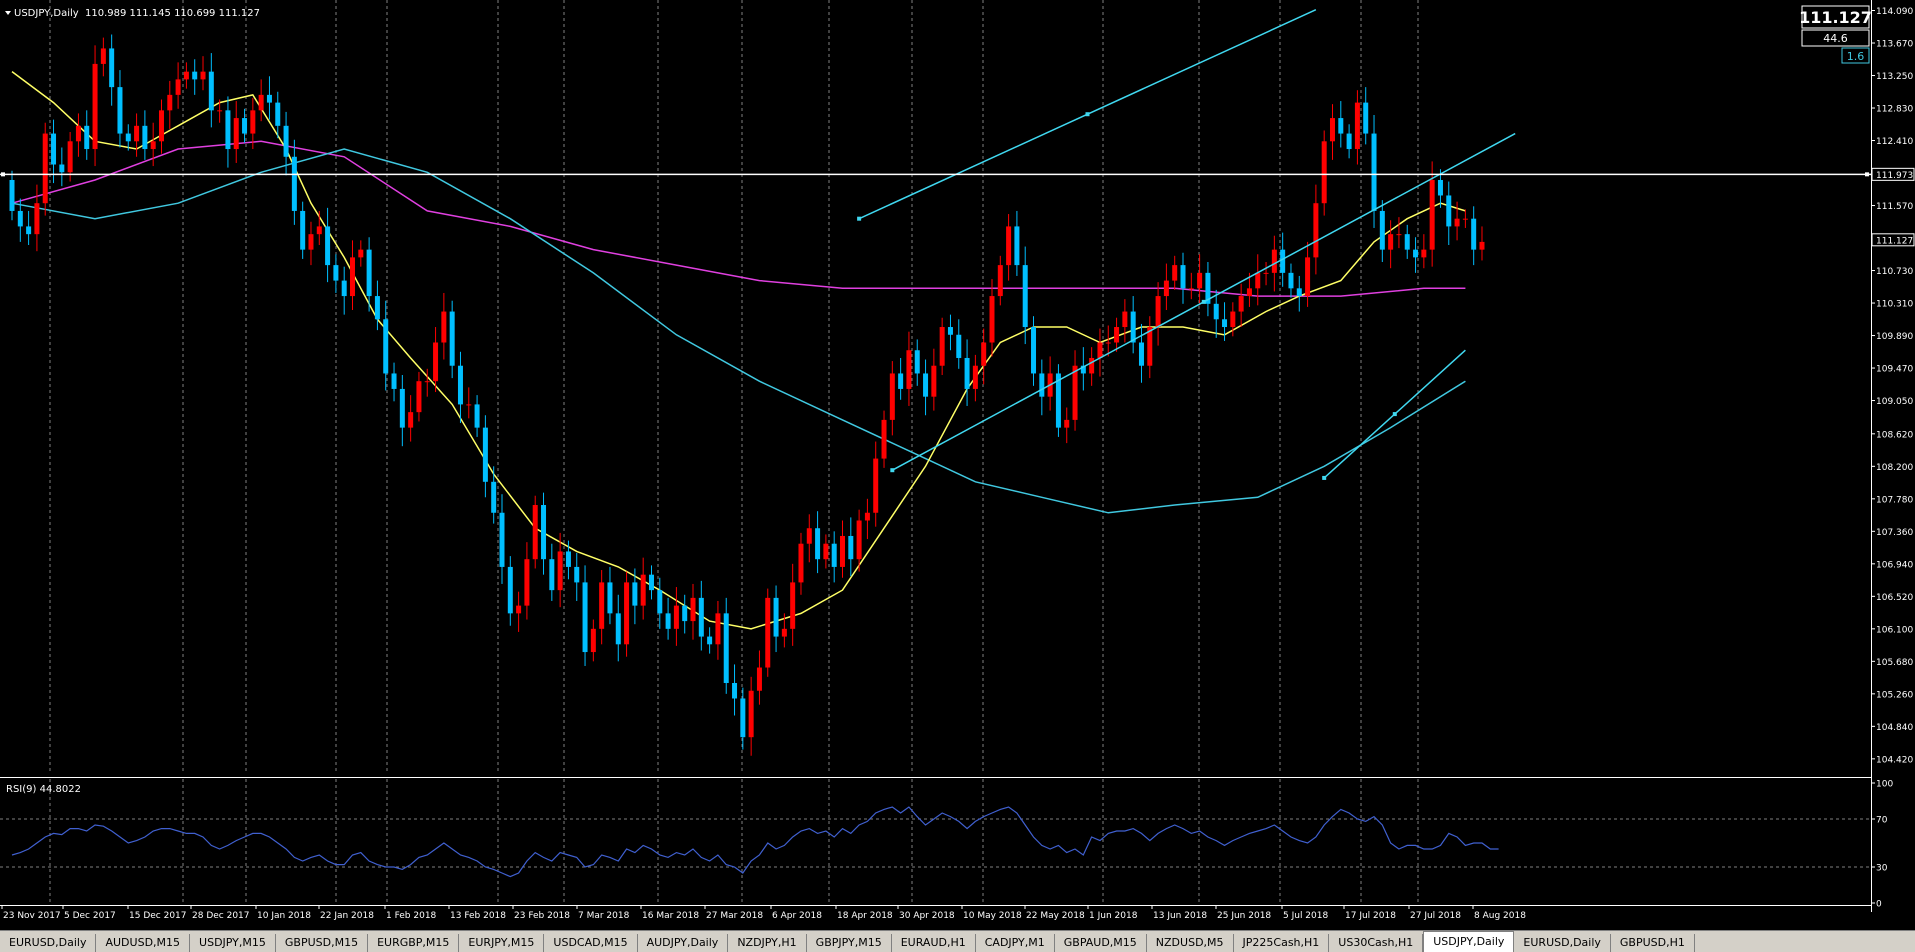 Image resolution: width=1915 pixels, height=952 pixels. I want to click on price-tick-label: 105.260, so click(1894, 695).